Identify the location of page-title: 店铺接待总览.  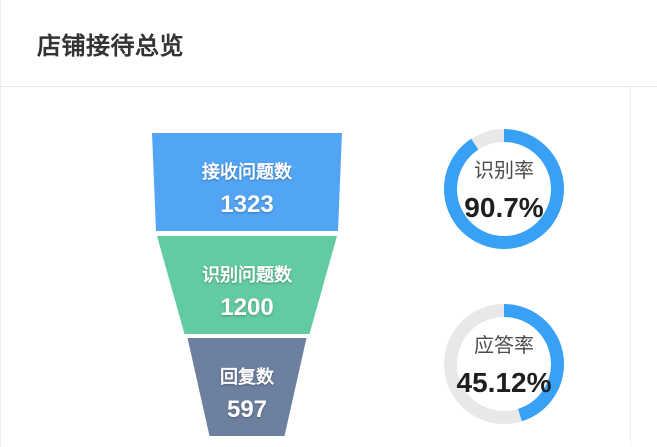
(110, 46).